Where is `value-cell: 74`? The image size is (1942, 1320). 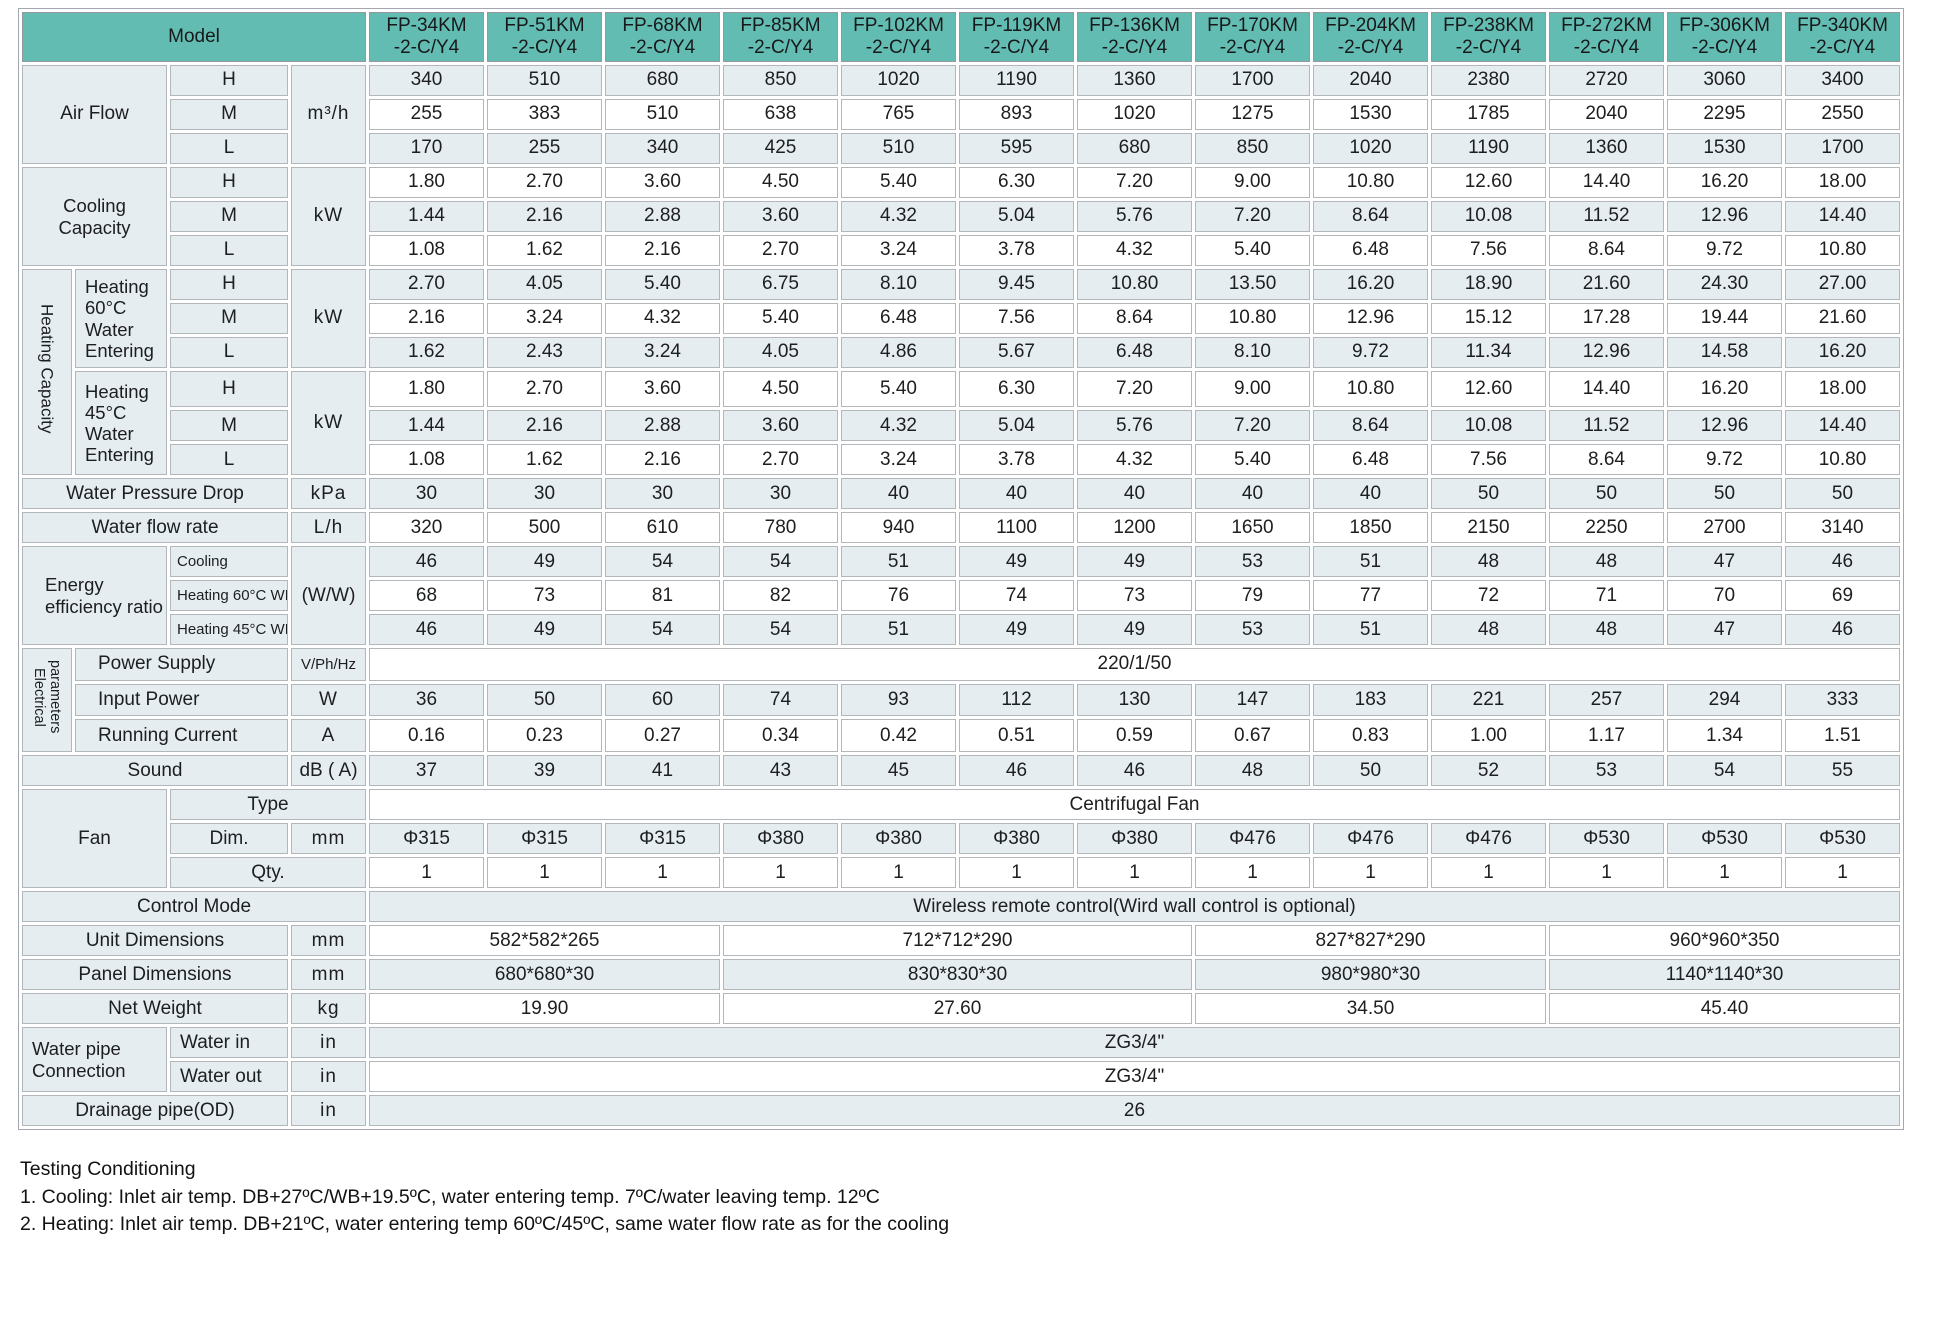 value-cell: 74 is located at coordinates (780, 700).